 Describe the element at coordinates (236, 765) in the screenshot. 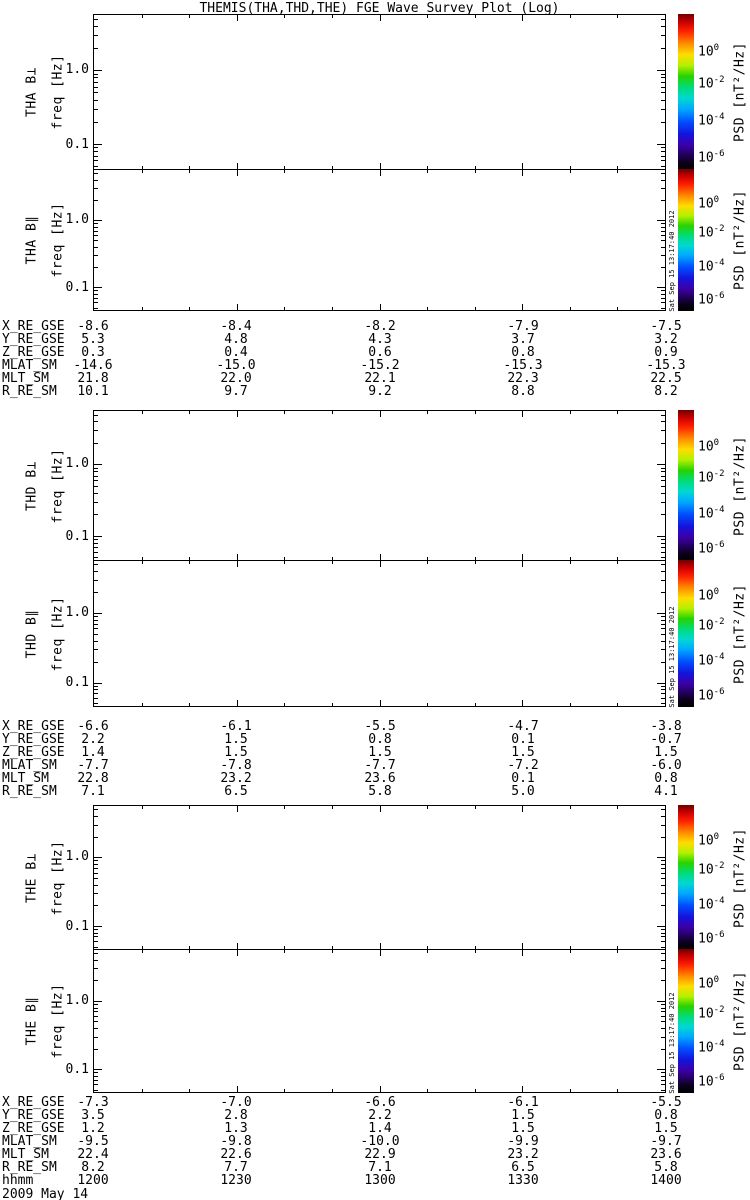

I see `ephemeris-value: -7.8` at that location.